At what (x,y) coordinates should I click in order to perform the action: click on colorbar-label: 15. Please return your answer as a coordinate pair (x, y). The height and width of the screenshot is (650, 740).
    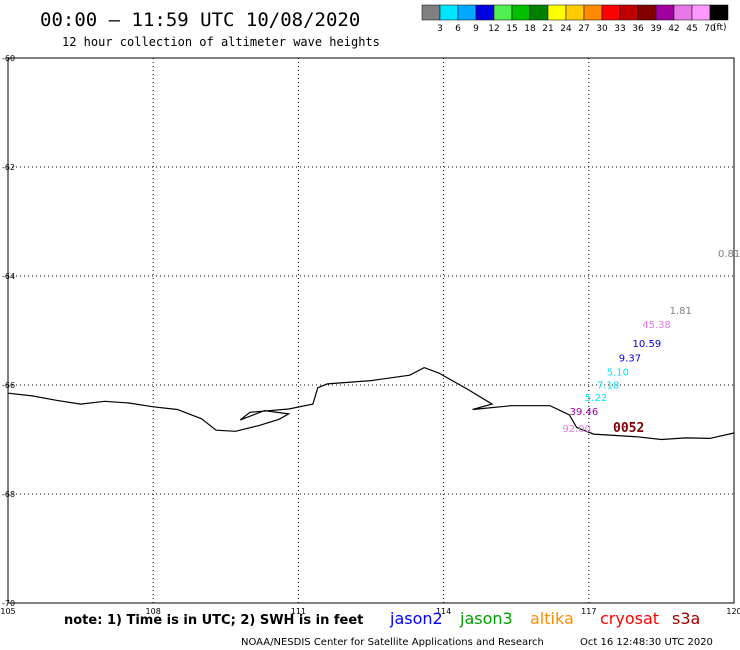
    Looking at the image, I should click on (511, 29).